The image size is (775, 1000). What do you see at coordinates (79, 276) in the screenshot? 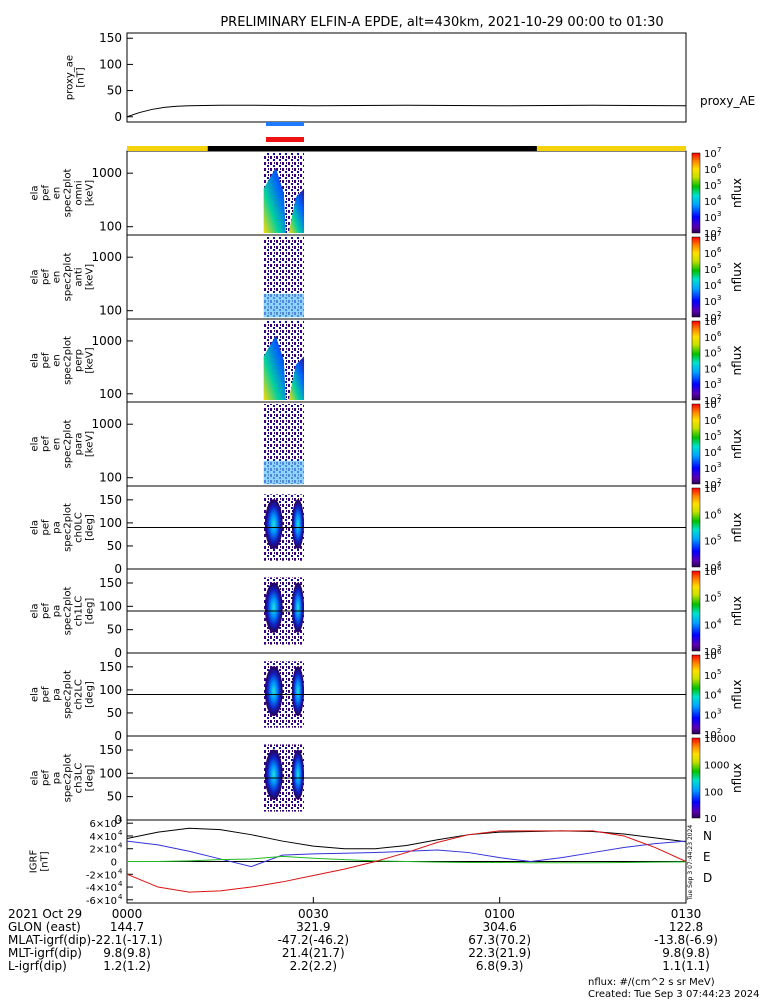
I see `en_anti-ylabel-line-4: anti` at bounding box center [79, 276].